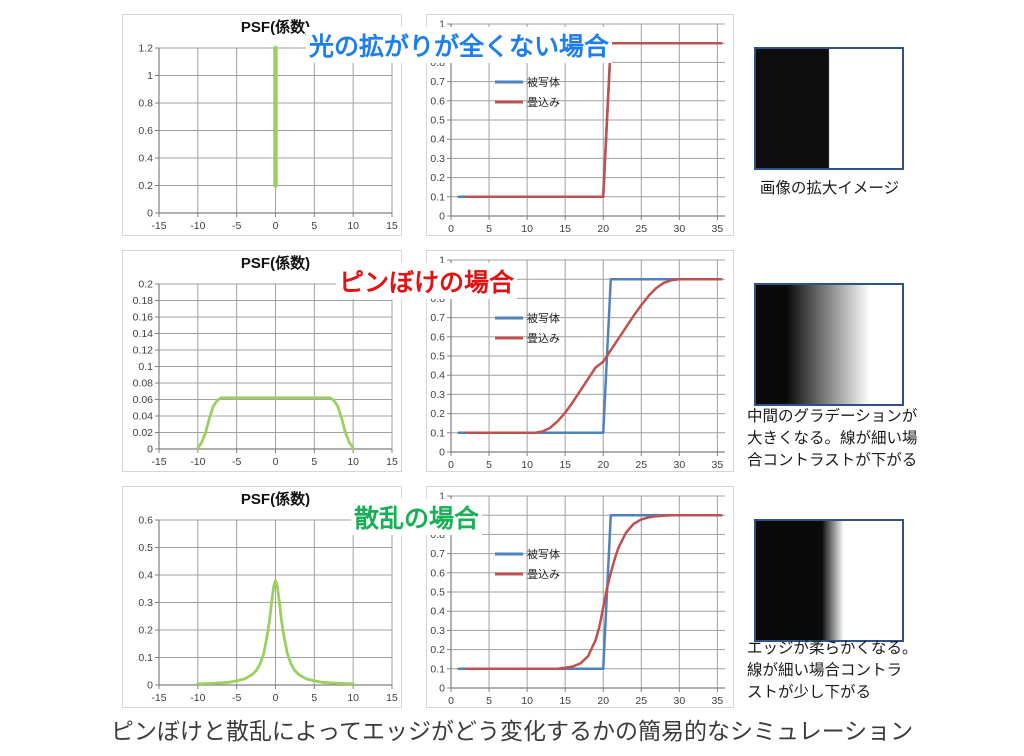 This screenshot has height=756, width=1024. I want to click on psf-scatter-plot: 0 0.1 0.2 0.3 0.4 0.5 0.6 -15 -10 -5 0 5 10 15 PSF(係数), so click(268, 597).